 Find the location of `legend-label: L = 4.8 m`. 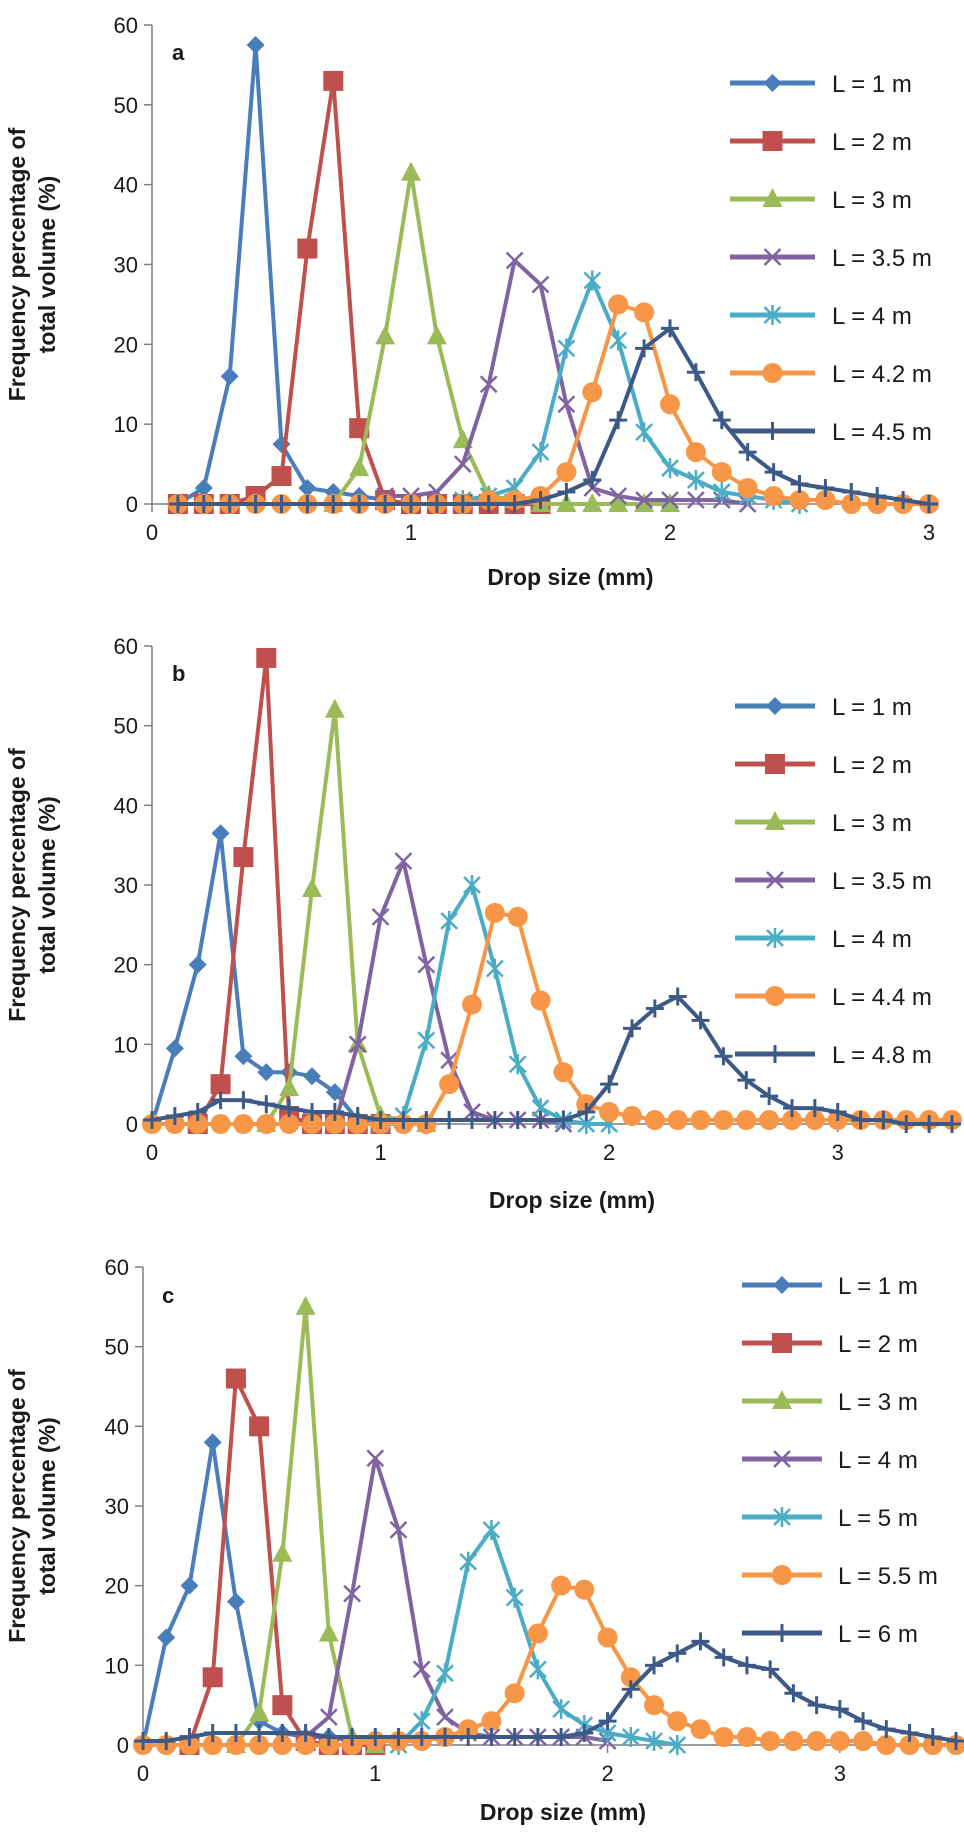

legend-label: L = 4.8 m is located at coordinates (882, 1055).